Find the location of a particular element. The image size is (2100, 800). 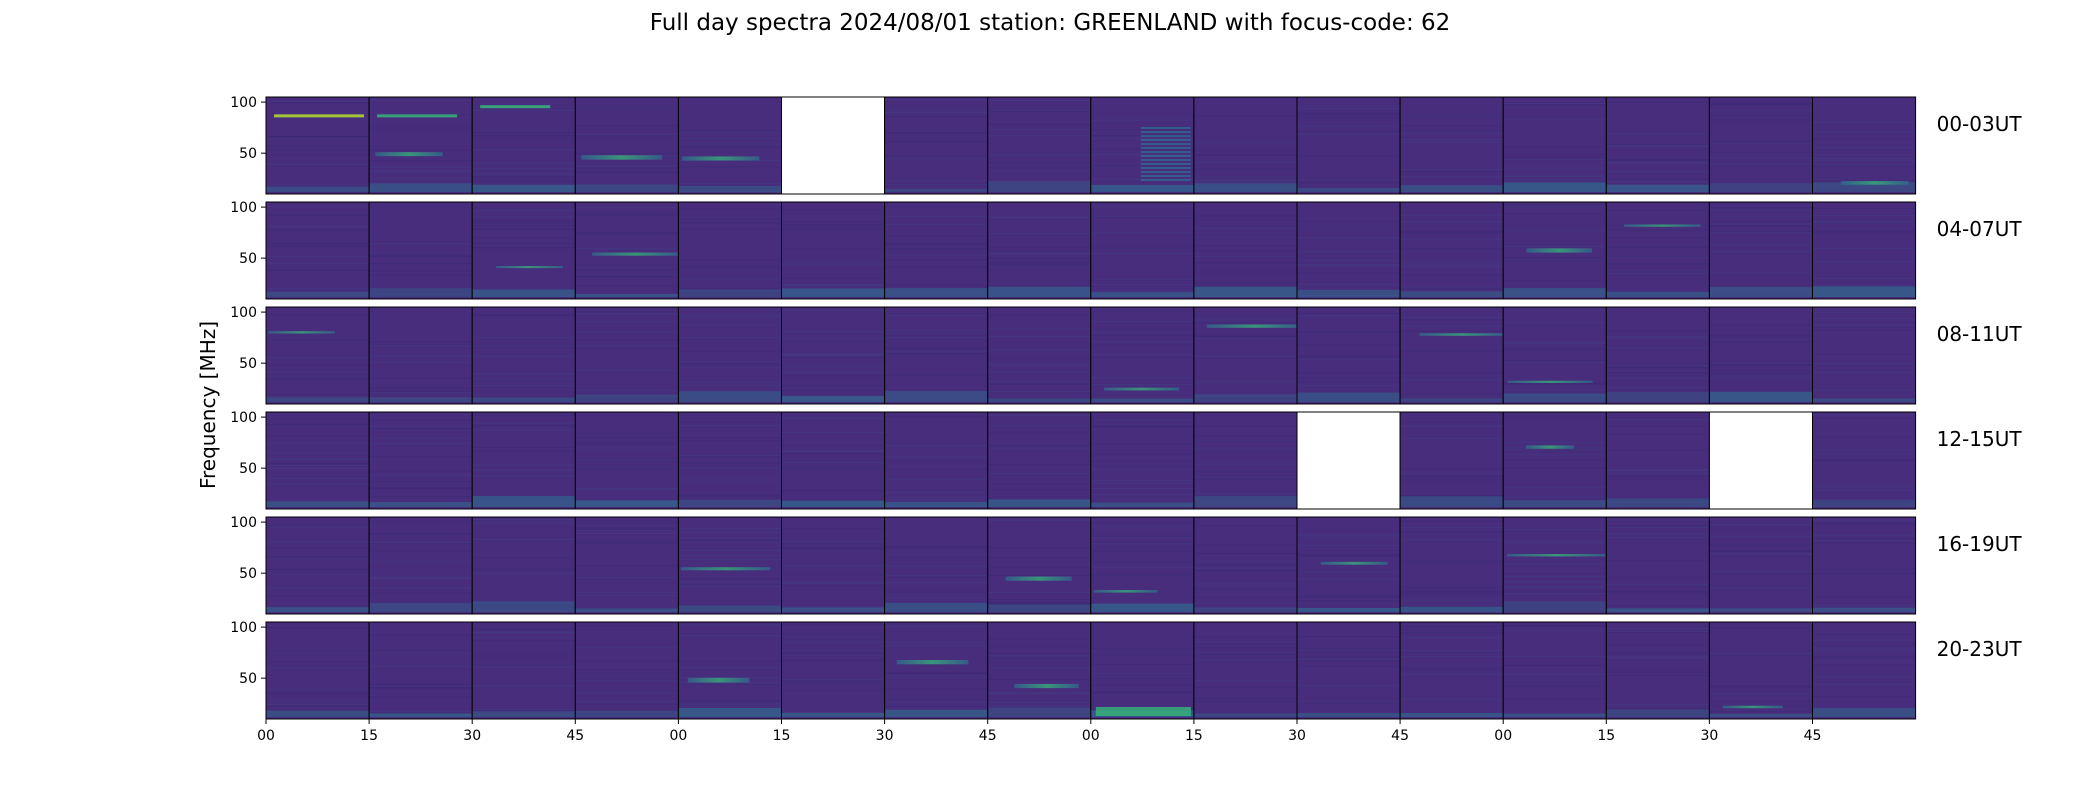

burst-feature is located at coordinates (1165, 136).